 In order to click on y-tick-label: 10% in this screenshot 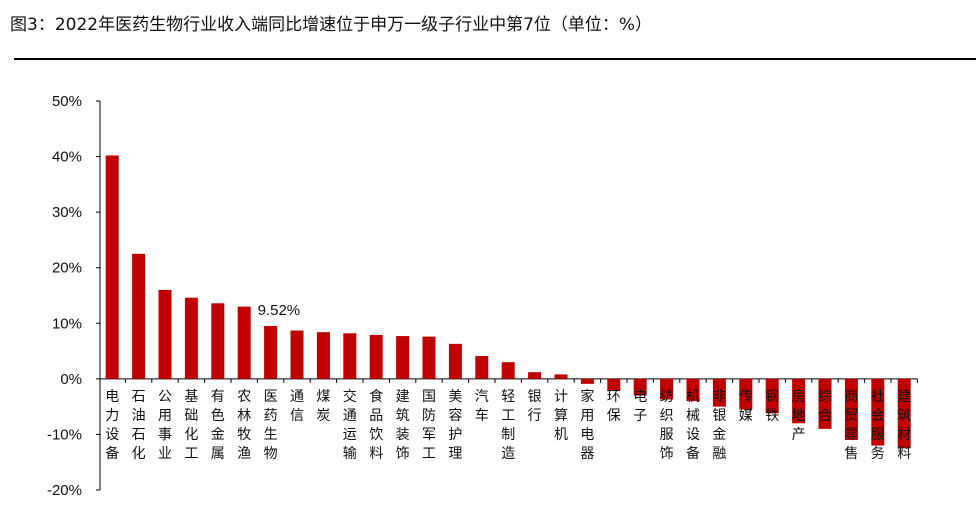, I will do `click(67, 323)`.